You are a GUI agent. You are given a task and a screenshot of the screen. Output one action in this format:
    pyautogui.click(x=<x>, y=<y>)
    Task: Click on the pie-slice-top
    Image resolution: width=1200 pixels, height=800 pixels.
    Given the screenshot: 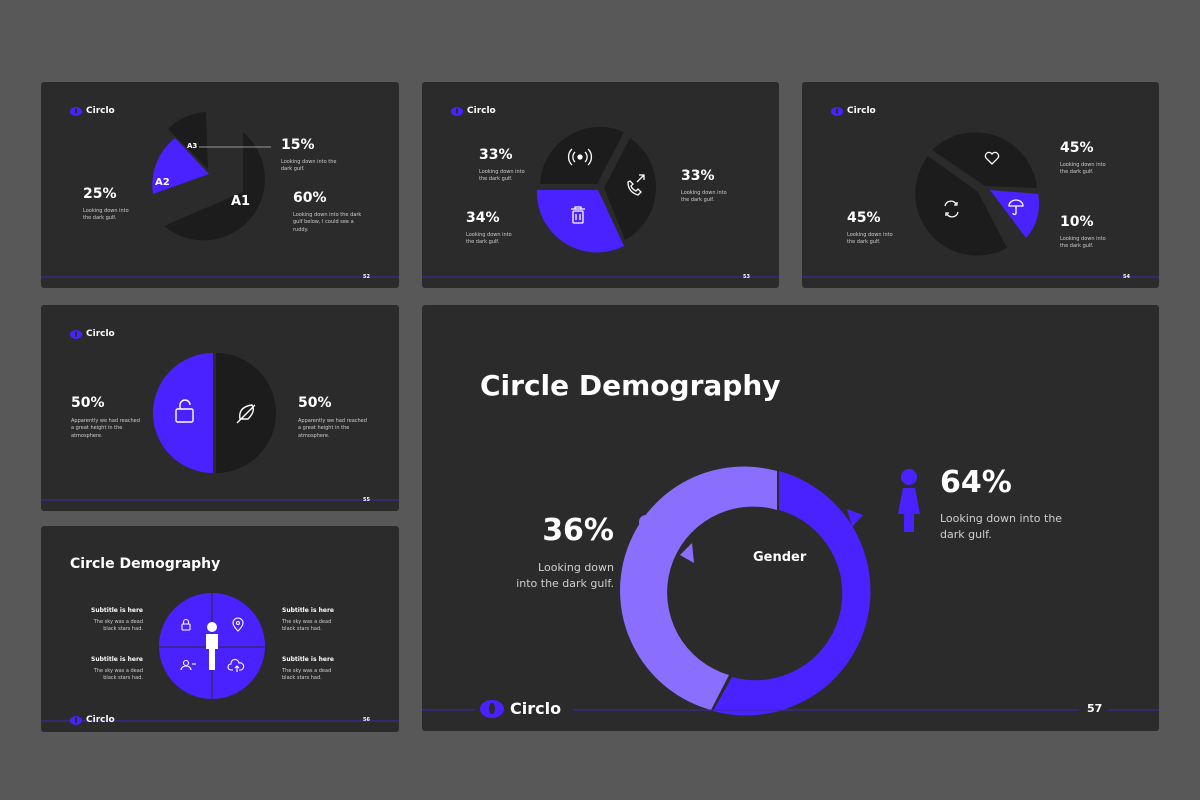 What is the action you would take?
    pyautogui.click(x=984, y=160)
    